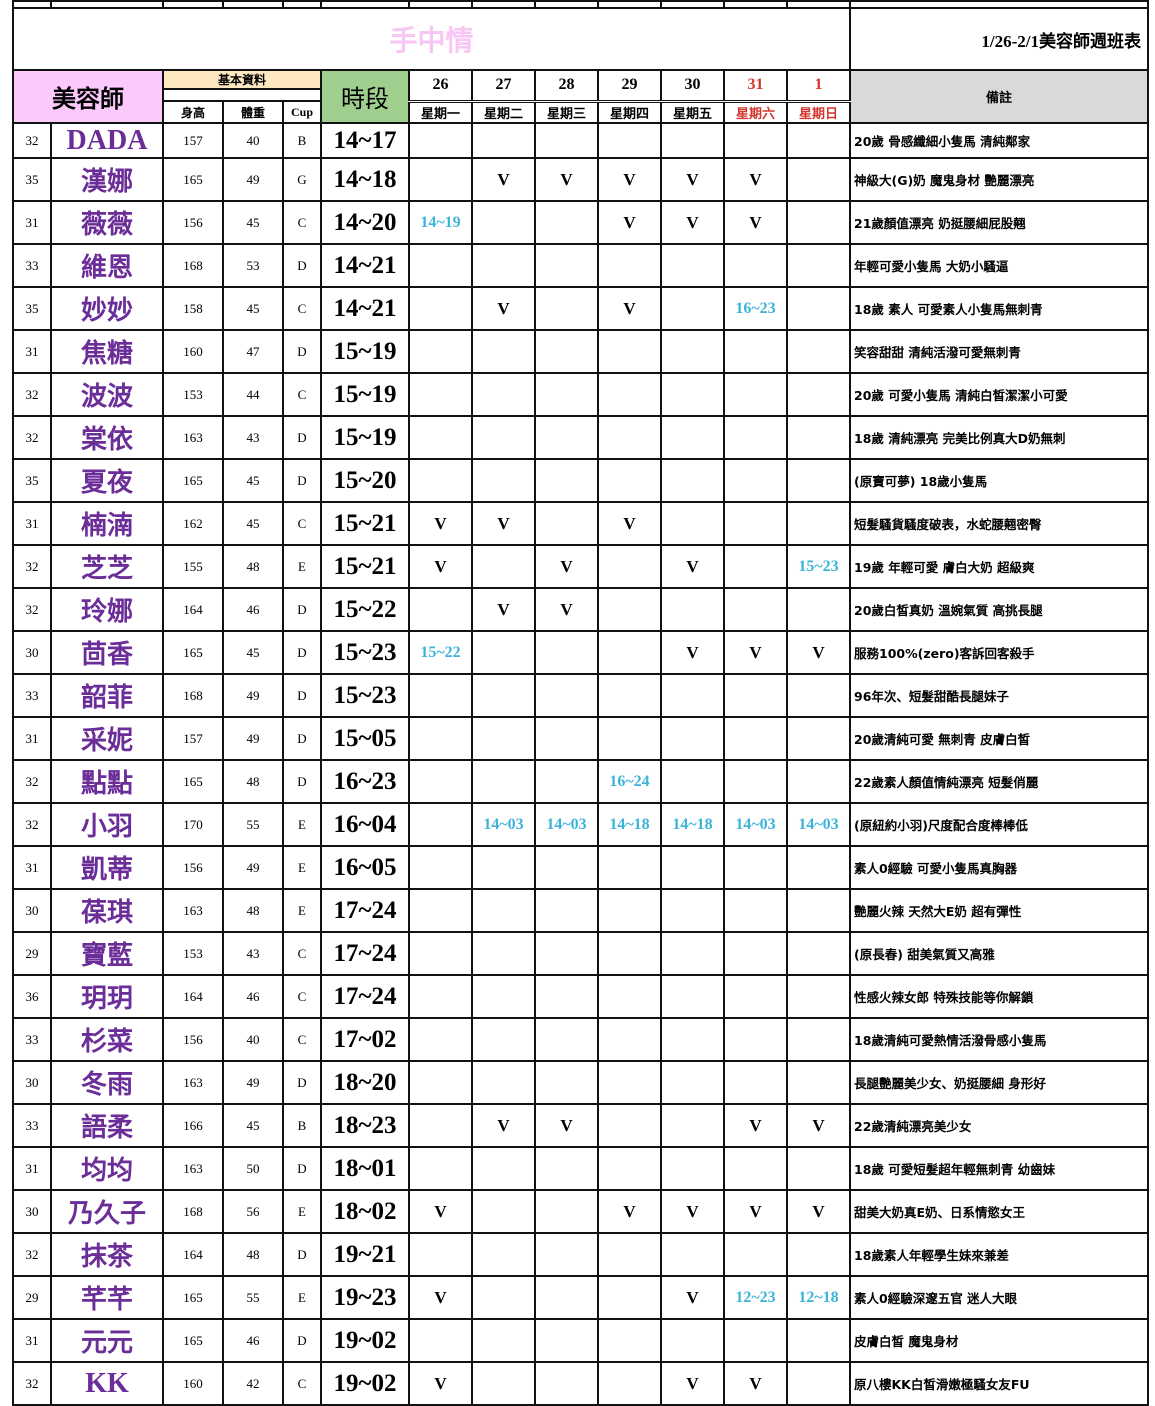 This screenshot has height=1406, width=1155. What do you see at coordinates (999, 140) in the screenshot?
I see `note-cell: 20歲 骨感纖細小隻馬 清純鄰家` at bounding box center [999, 140].